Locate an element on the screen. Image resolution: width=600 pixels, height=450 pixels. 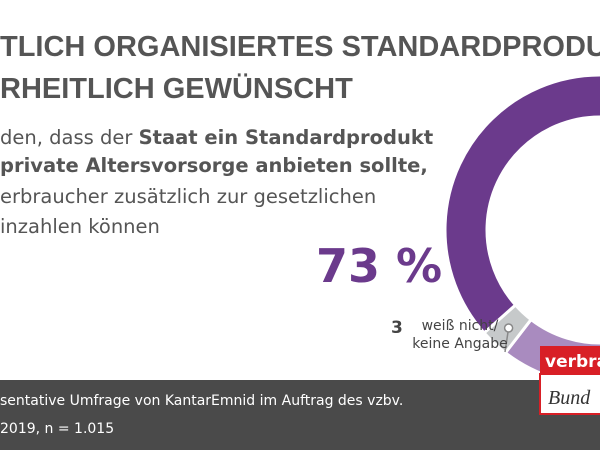
logo-text: verbrauch is located at coordinates (572, 362).